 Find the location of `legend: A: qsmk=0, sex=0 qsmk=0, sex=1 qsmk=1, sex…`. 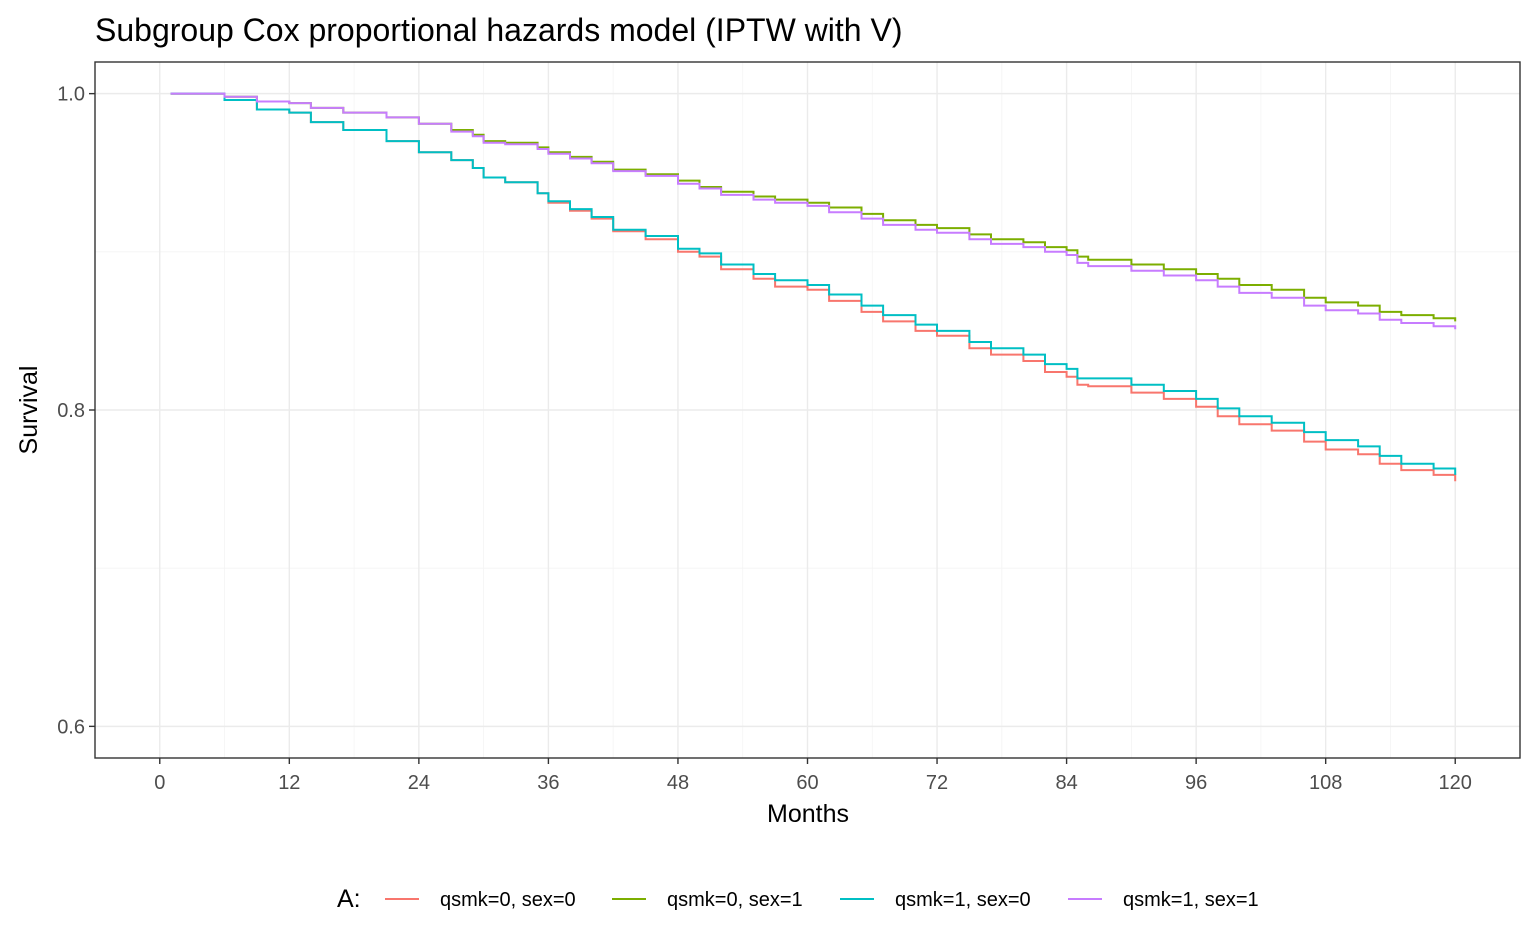

legend: A: qsmk=0, sex=0 qsmk=0, sex=1 qsmk=1, sex… is located at coordinates (798, 899).